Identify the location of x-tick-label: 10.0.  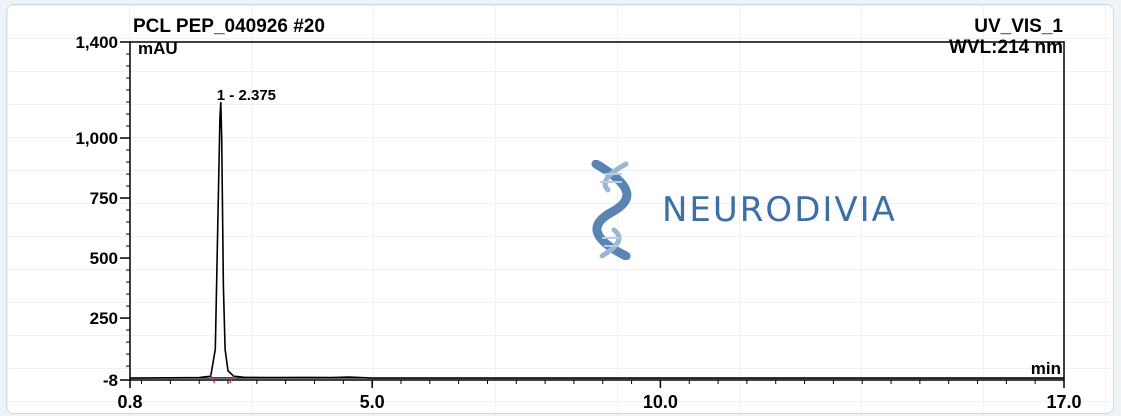
(660, 402).